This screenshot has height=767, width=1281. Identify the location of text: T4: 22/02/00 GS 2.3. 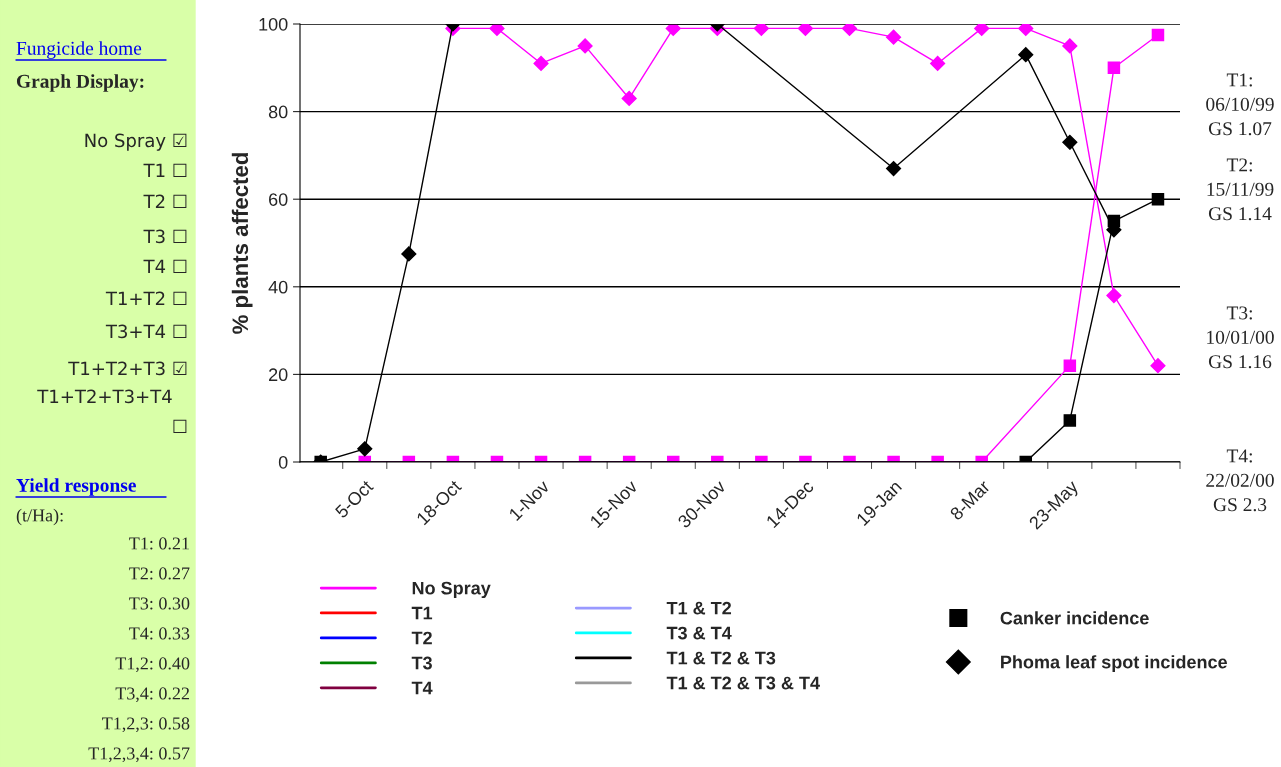
(1240, 480).